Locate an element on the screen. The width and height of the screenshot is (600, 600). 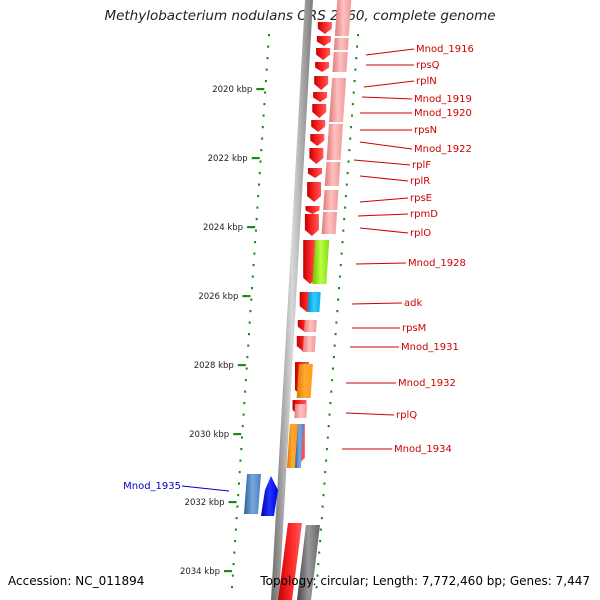
tick-label: 2034 kbp is located at coordinates (200, 572).